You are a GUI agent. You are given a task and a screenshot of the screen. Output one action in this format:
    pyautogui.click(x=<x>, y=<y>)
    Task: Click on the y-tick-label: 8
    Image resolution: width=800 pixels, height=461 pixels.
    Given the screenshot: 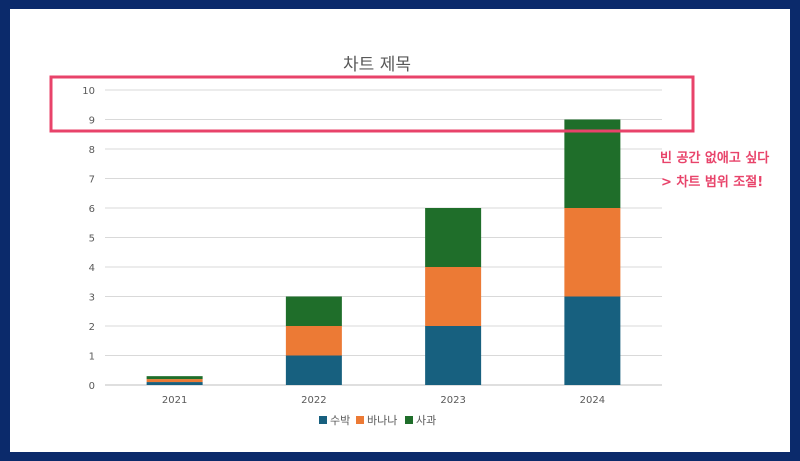 What is the action you would take?
    pyautogui.click(x=92, y=150)
    